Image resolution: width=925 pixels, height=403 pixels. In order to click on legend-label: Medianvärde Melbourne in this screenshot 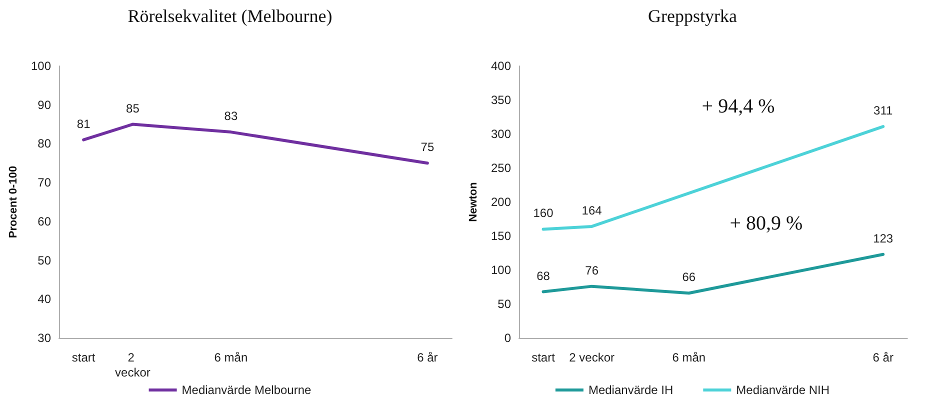, I will do `click(247, 390)`.